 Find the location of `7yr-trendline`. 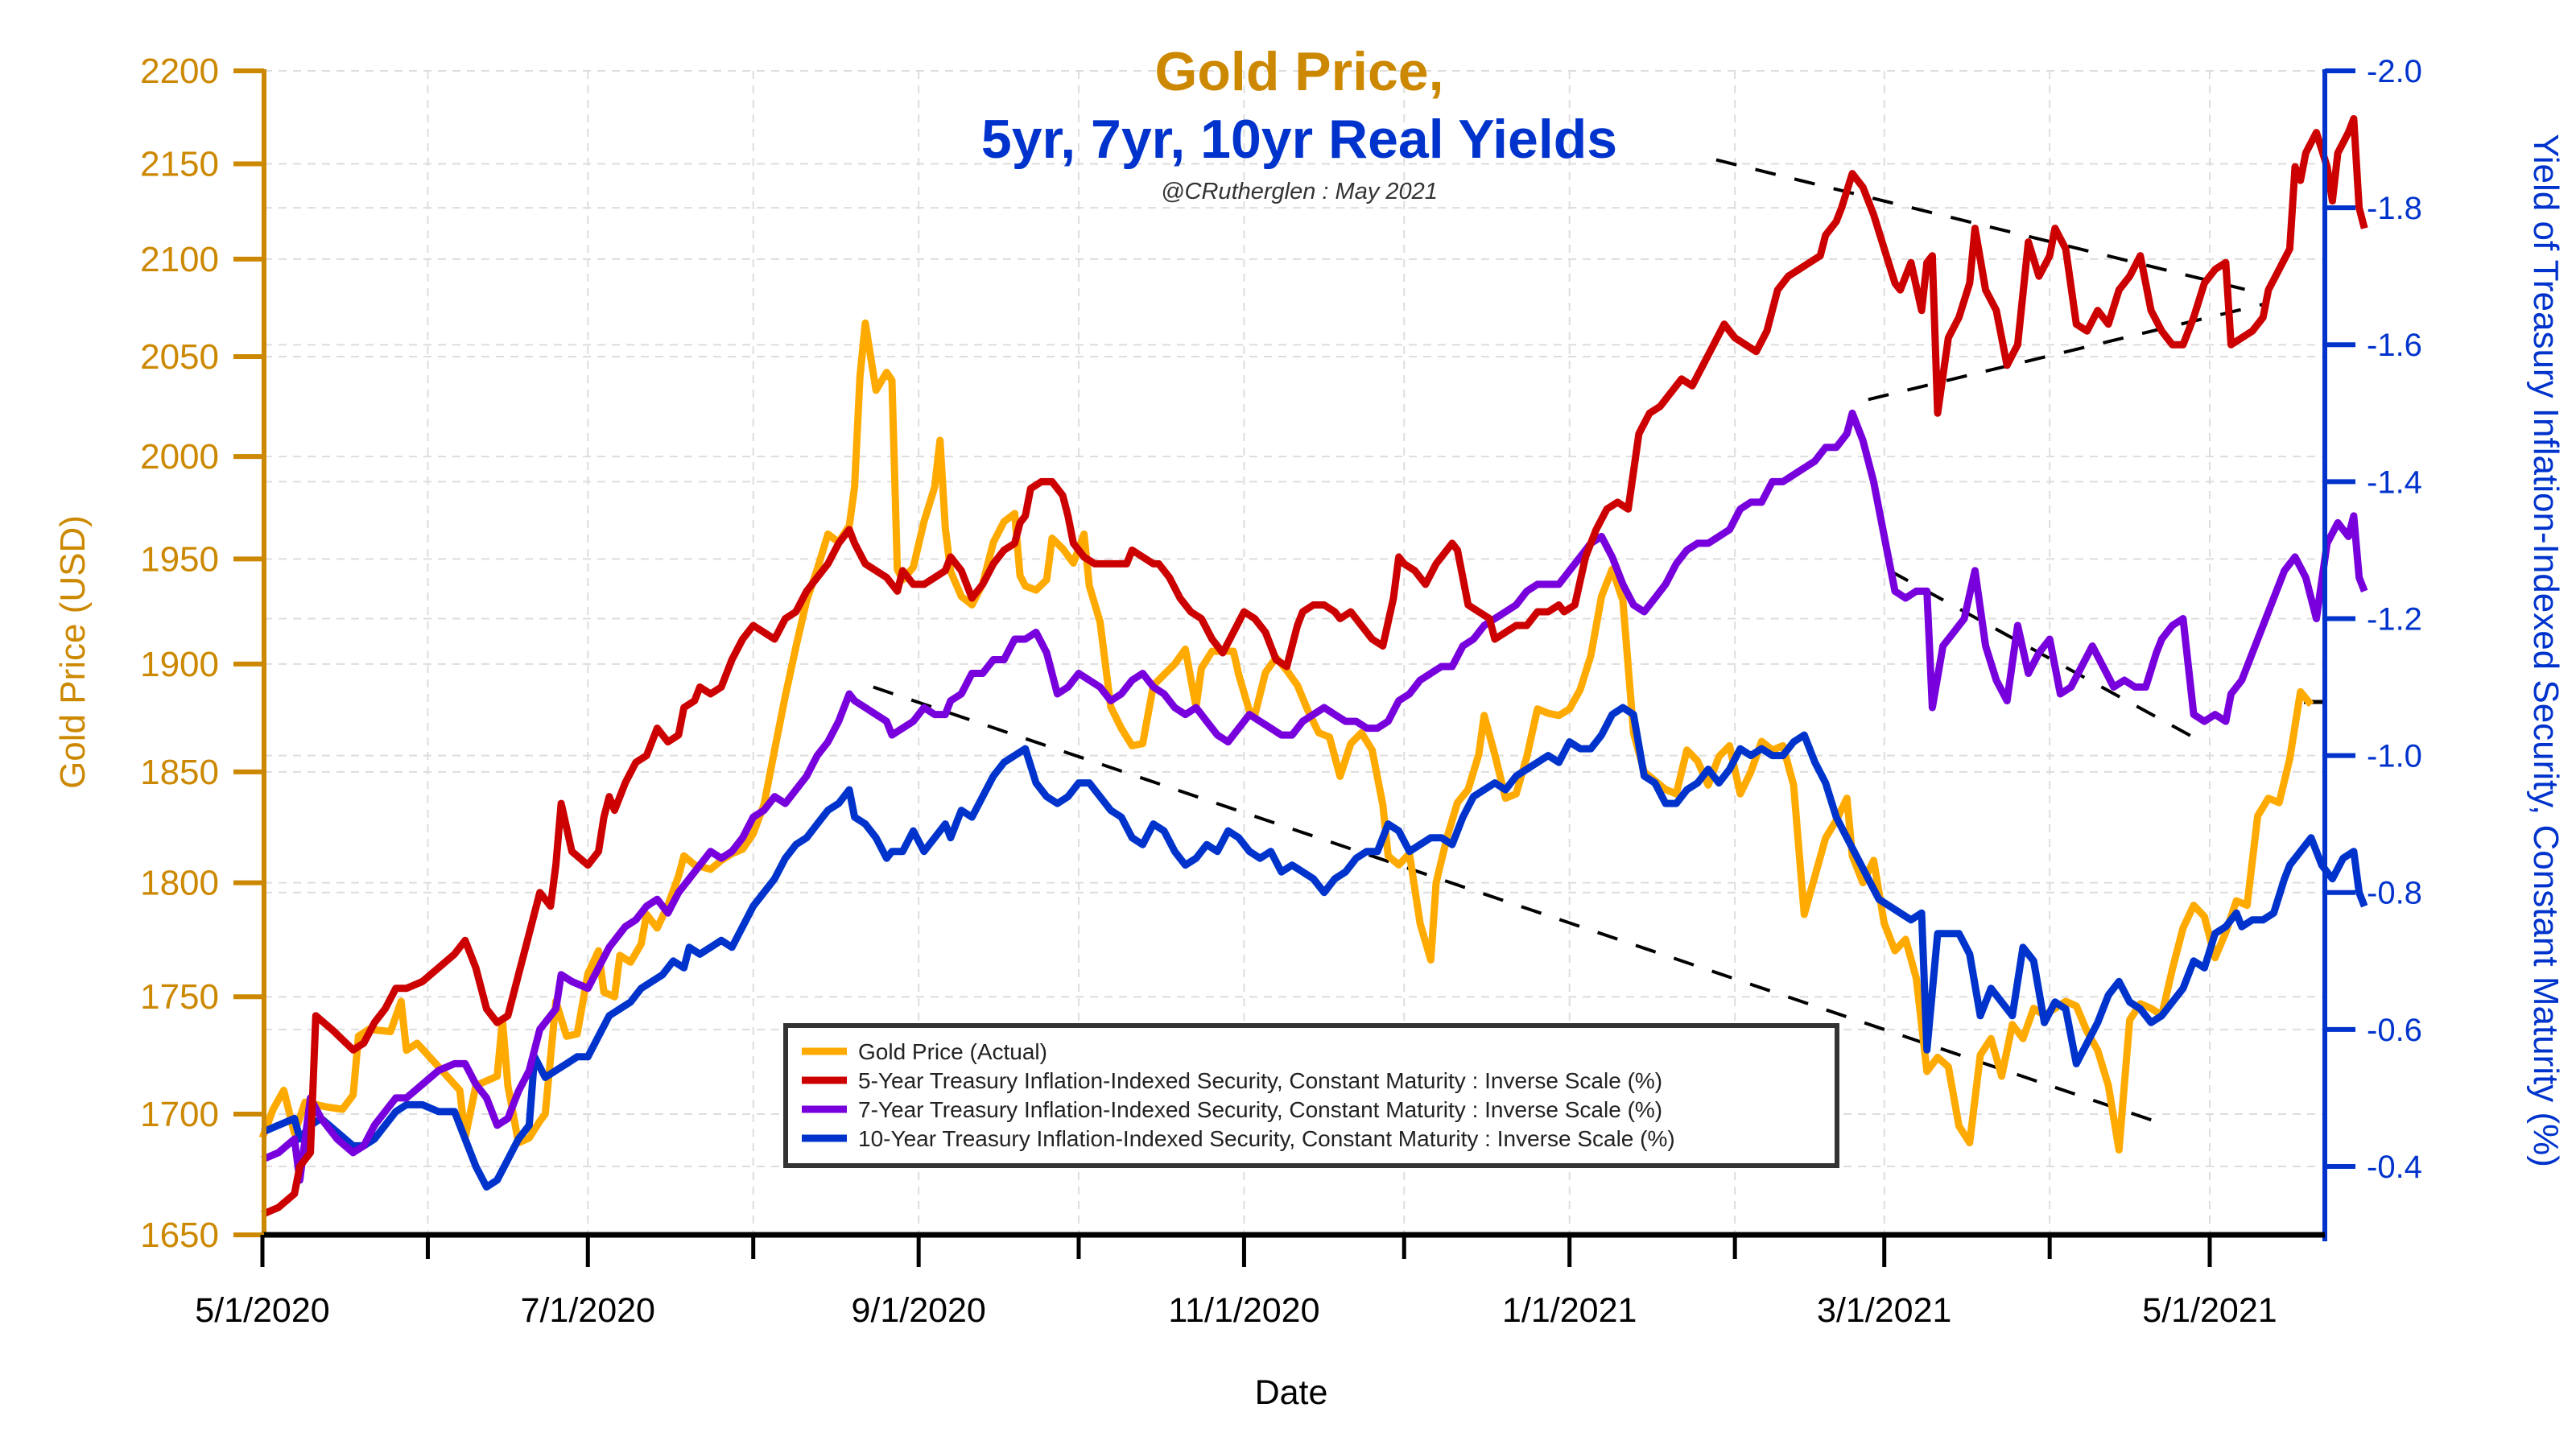

7yr-trendline is located at coordinates (2046, 657).